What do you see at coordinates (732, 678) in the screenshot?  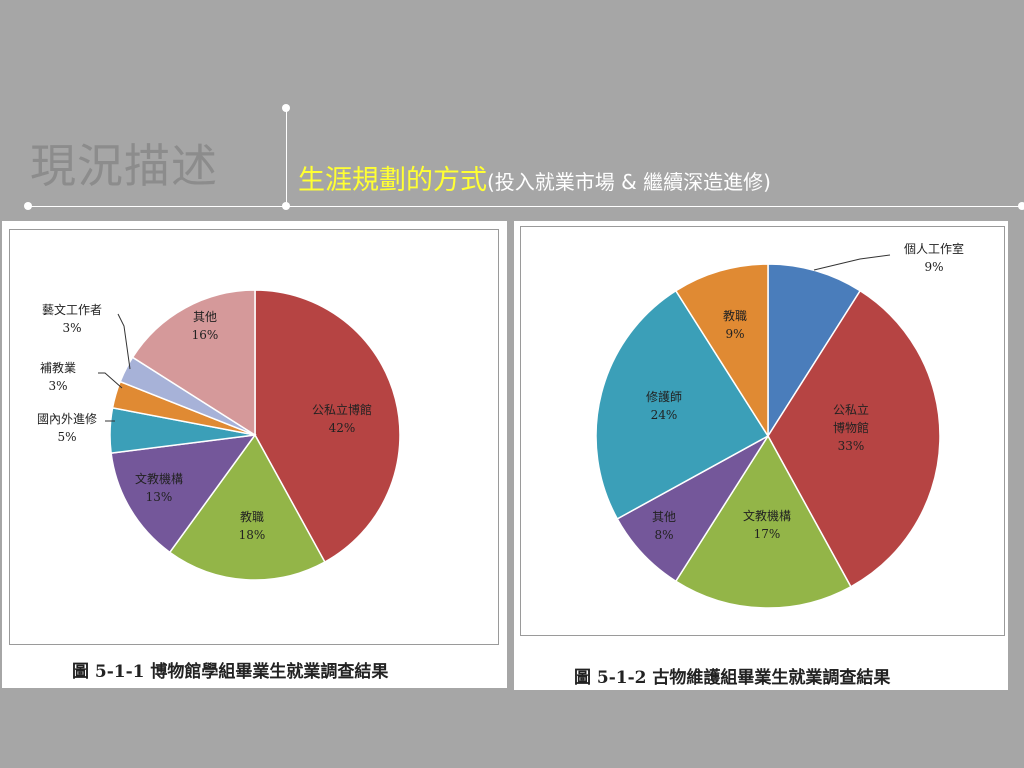 I see `chart-caption: 圖 5-1-2 古物維護組畢業生就業調查結果` at bounding box center [732, 678].